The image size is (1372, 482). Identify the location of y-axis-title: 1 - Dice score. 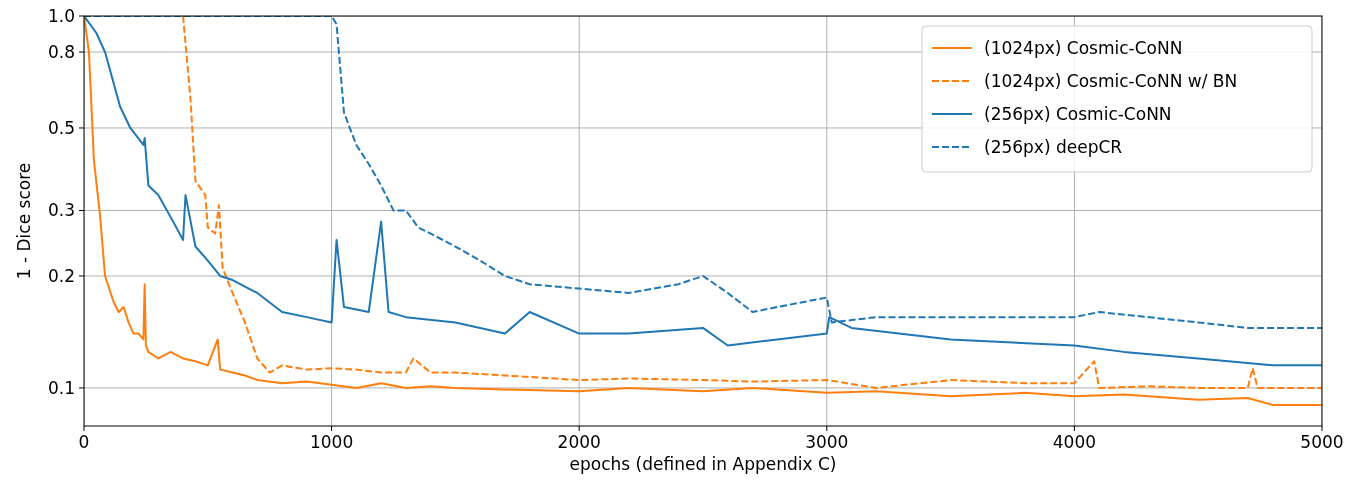
(24, 221).